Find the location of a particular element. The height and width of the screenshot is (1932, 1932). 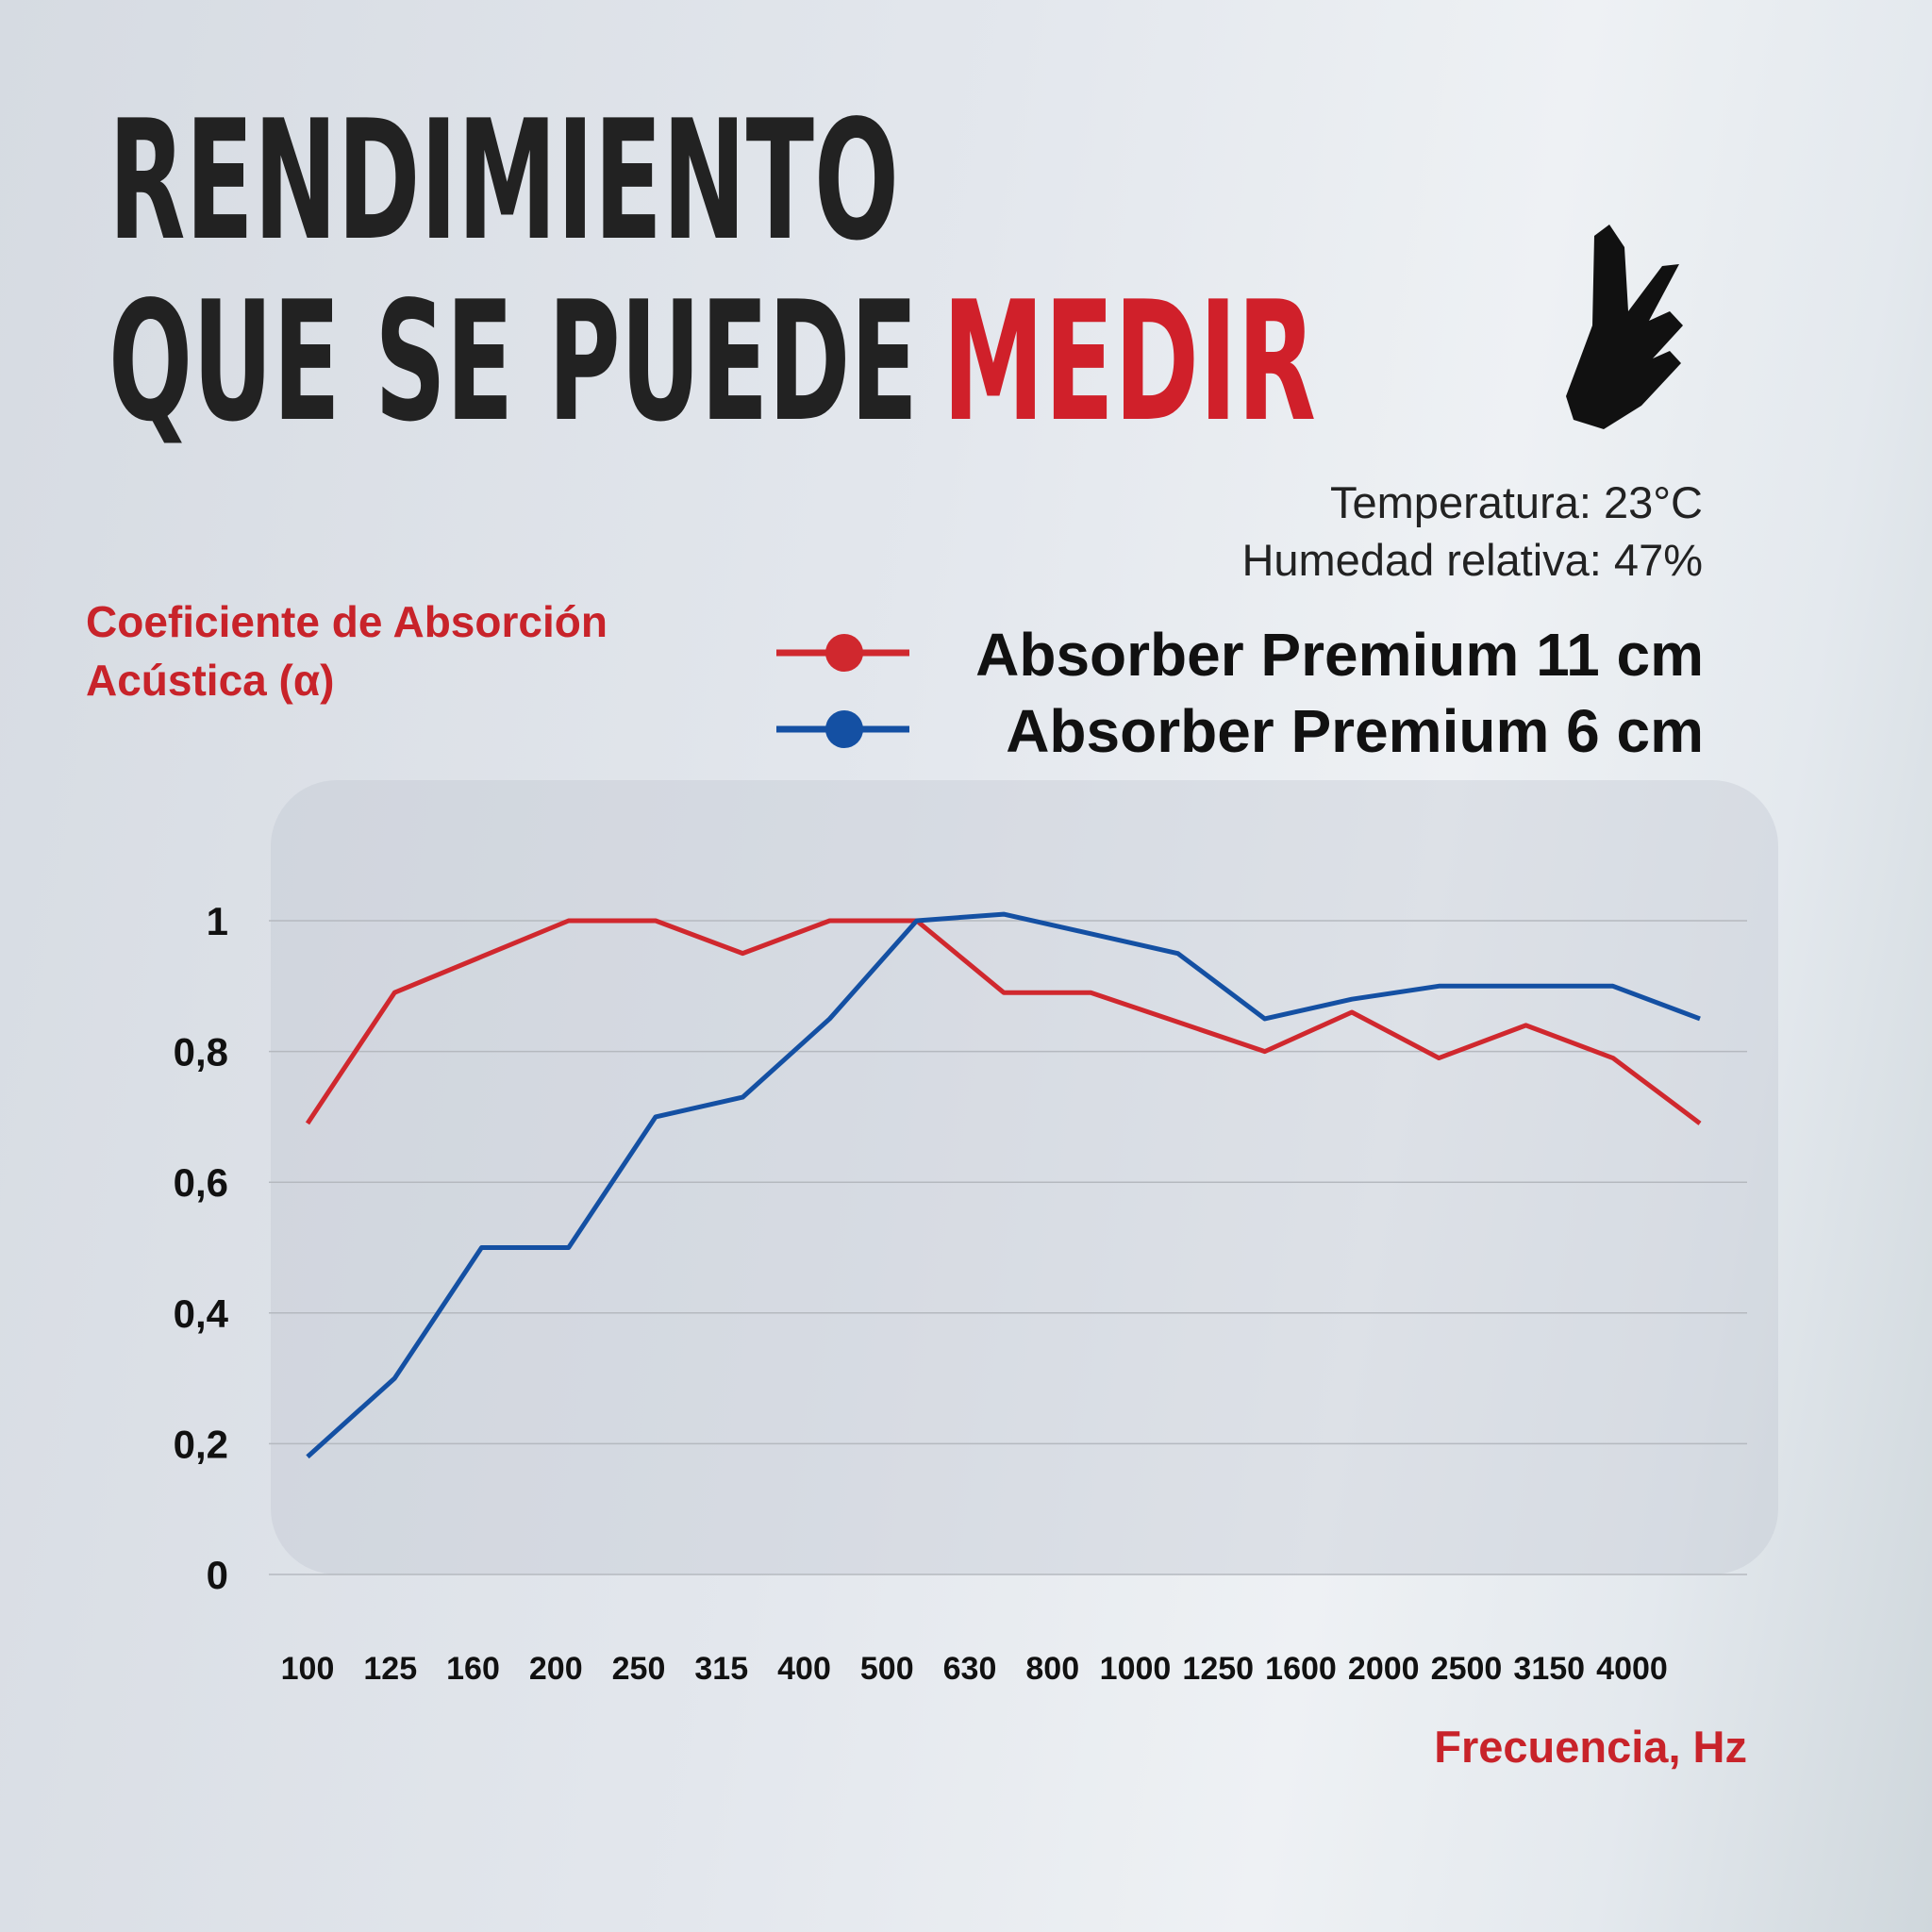

x-tick-label: 3150 is located at coordinates (1549, 1669).